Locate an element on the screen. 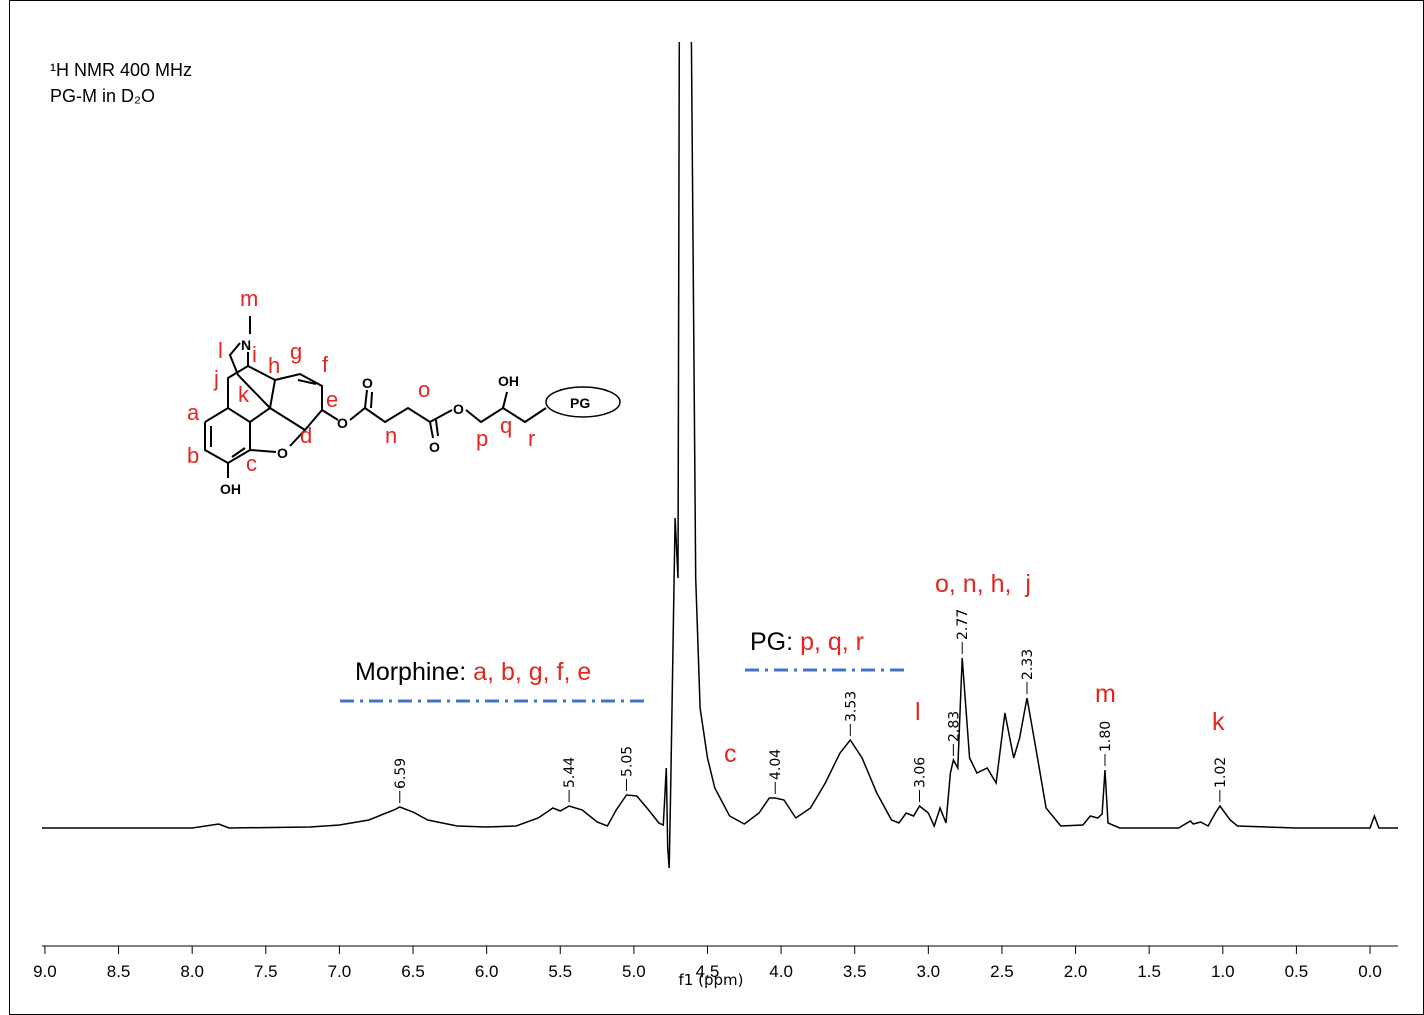 The height and width of the screenshot is (1015, 1424). x-axis-label: f1 (ppm) is located at coordinates (711, 980).